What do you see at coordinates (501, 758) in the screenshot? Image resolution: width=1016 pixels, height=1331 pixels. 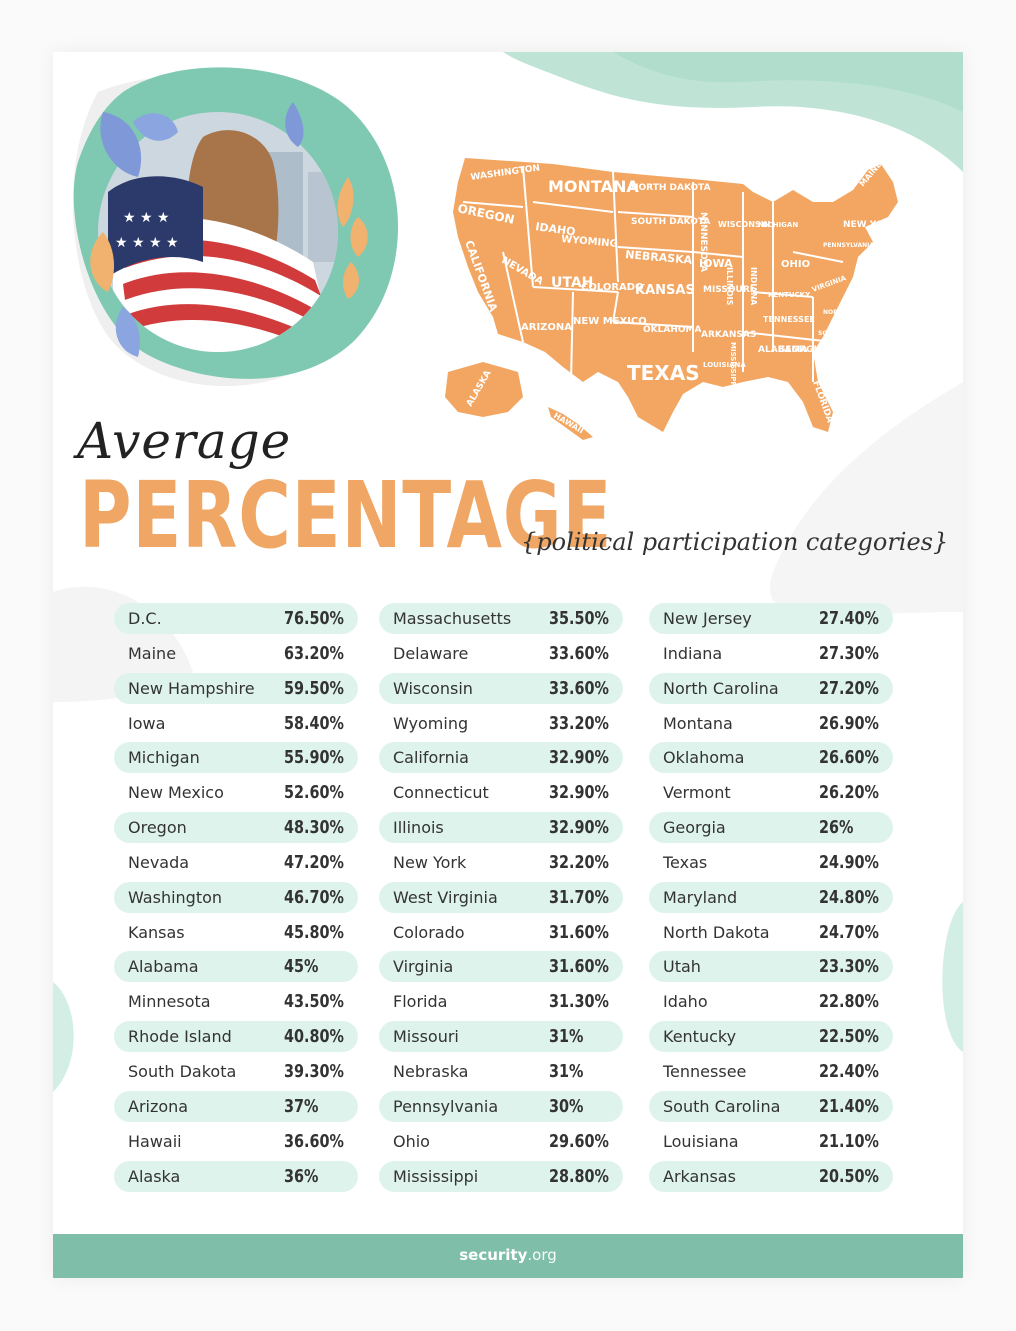 I see `state-row: California 32.90%` at bounding box center [501, 758].